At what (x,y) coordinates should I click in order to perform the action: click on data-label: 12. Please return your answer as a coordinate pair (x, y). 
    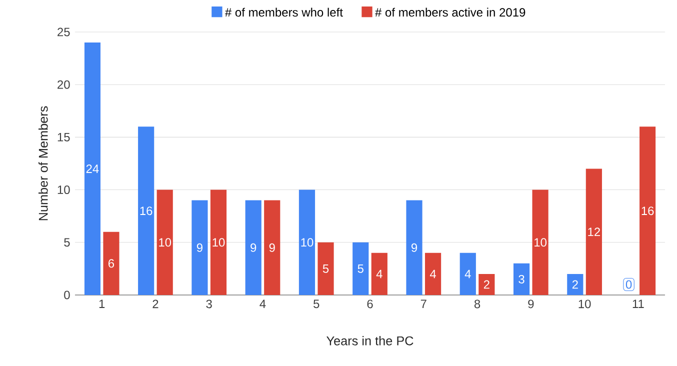
    Looking at the image, I should click on (594, 232).